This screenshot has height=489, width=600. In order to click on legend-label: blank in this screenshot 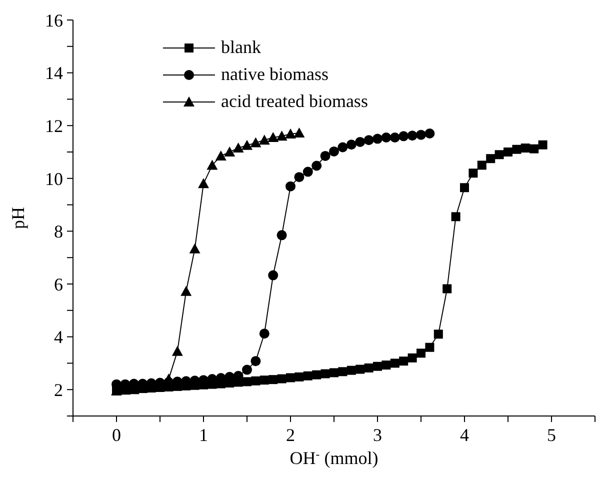, I will do `click(241, 47)`.